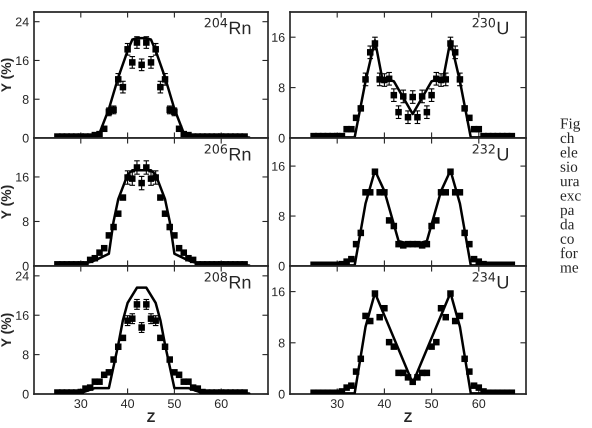  I want to click on annotation: $^{234}$U, so click(490, 280).